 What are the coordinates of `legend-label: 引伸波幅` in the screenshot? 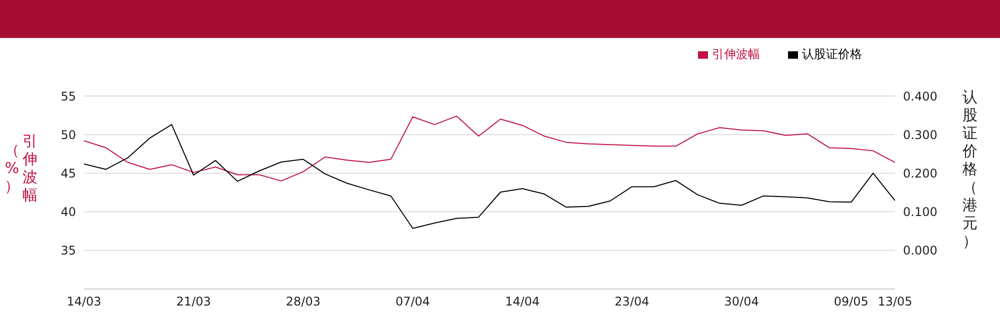 It's located at (736, 54).